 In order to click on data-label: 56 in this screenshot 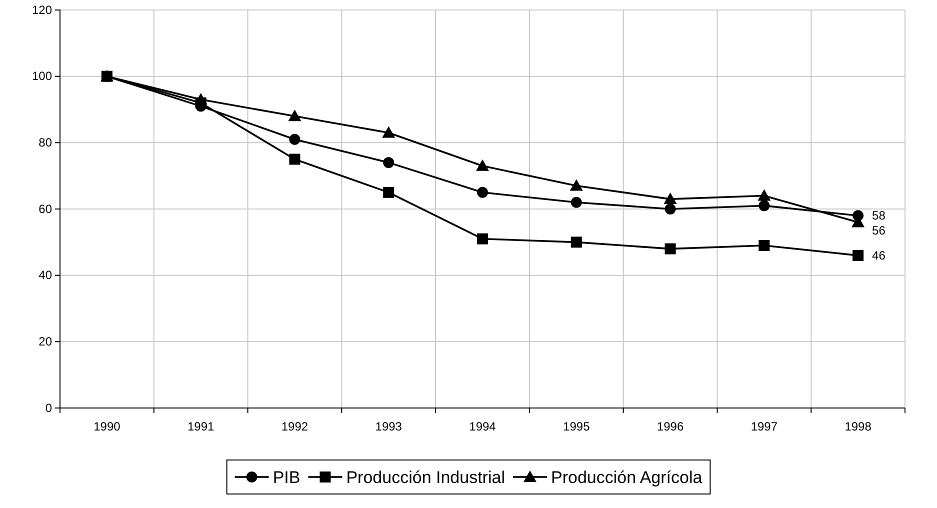, I will do `click(879, 231)`.